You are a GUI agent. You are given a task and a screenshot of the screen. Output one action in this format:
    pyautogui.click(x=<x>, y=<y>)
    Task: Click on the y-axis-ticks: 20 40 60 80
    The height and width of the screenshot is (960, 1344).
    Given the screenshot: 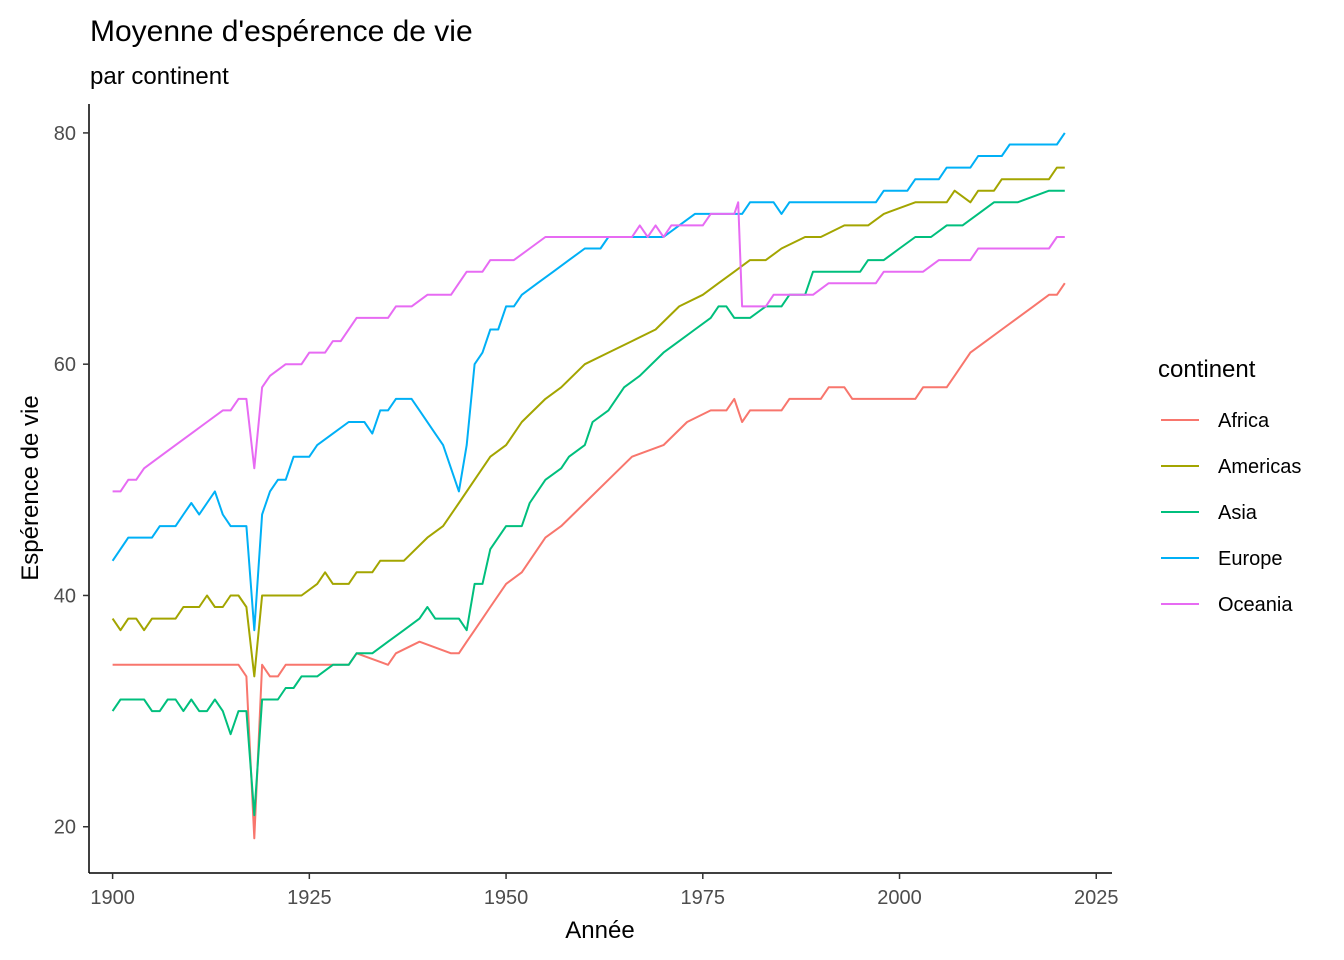 What is the action you would take?
    pyautogui.click(x=71, y=481)
    